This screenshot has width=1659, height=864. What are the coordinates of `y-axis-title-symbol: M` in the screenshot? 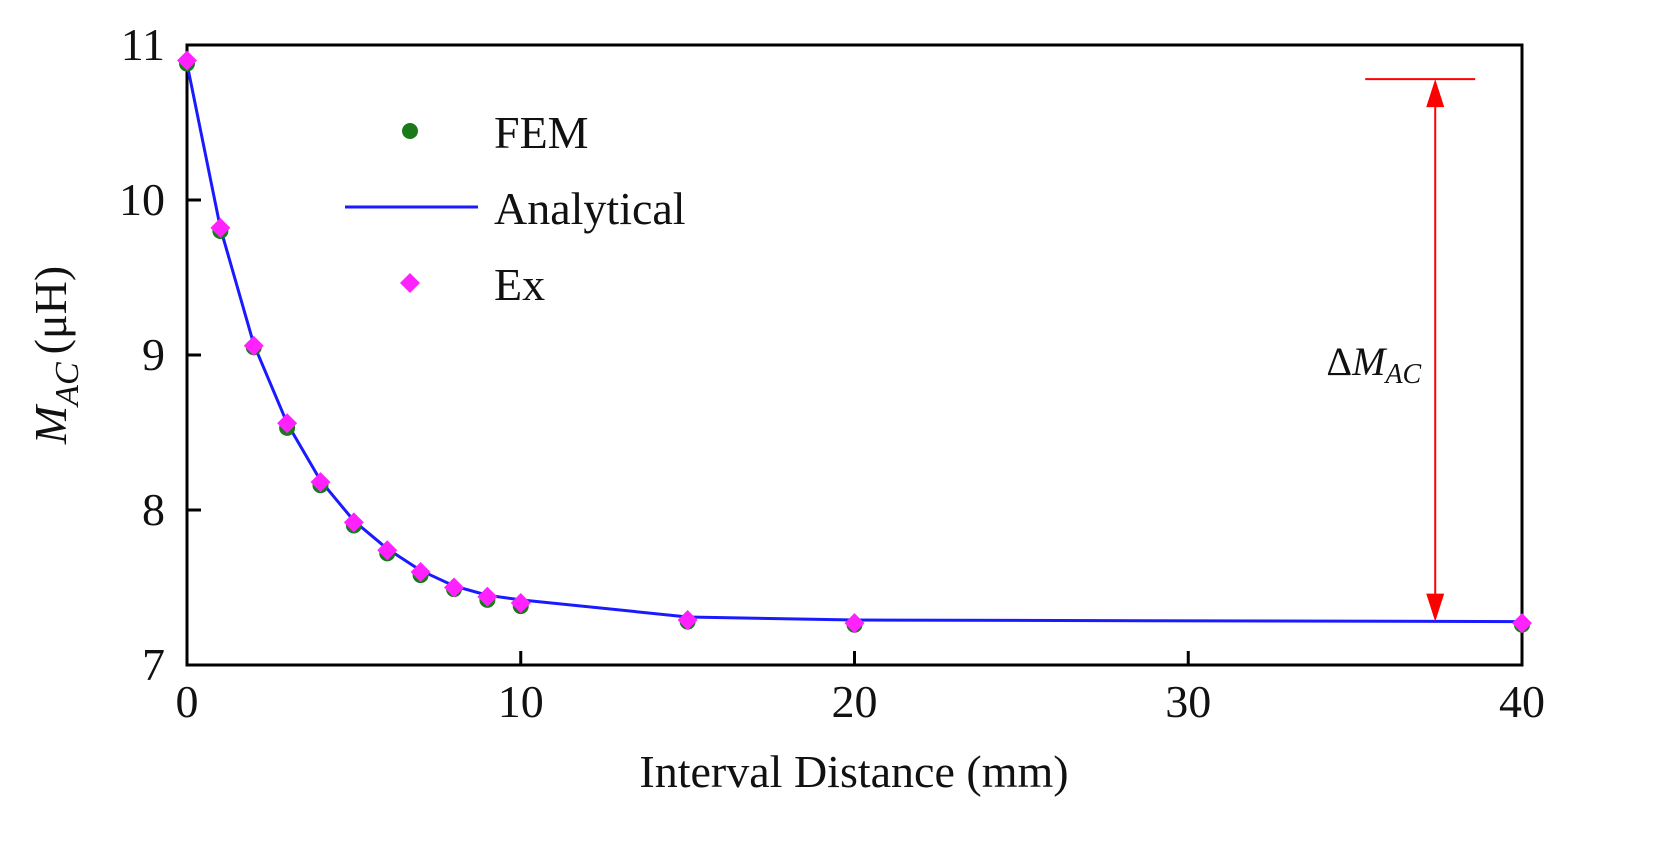 It's located at (50, 424).